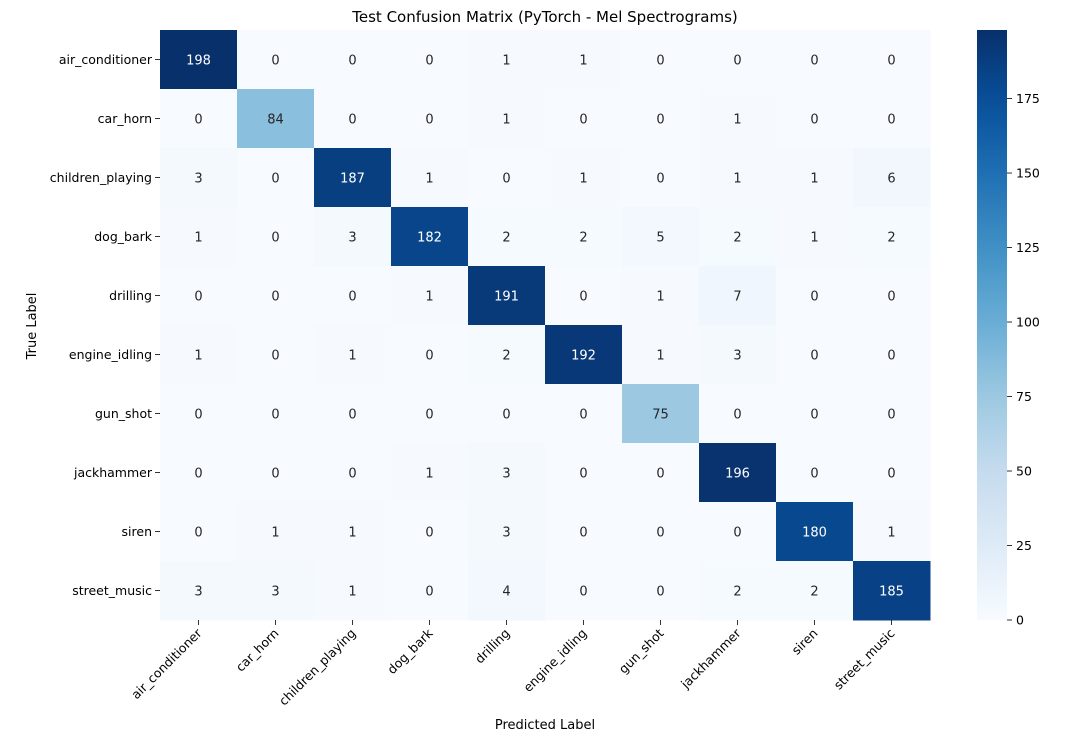 Image resolution: width=1071 pixels, height=742 pixels. Describe the element at coordinates (32, 327) in the screenshot. I see `y-axis-label: True Label` at that location.